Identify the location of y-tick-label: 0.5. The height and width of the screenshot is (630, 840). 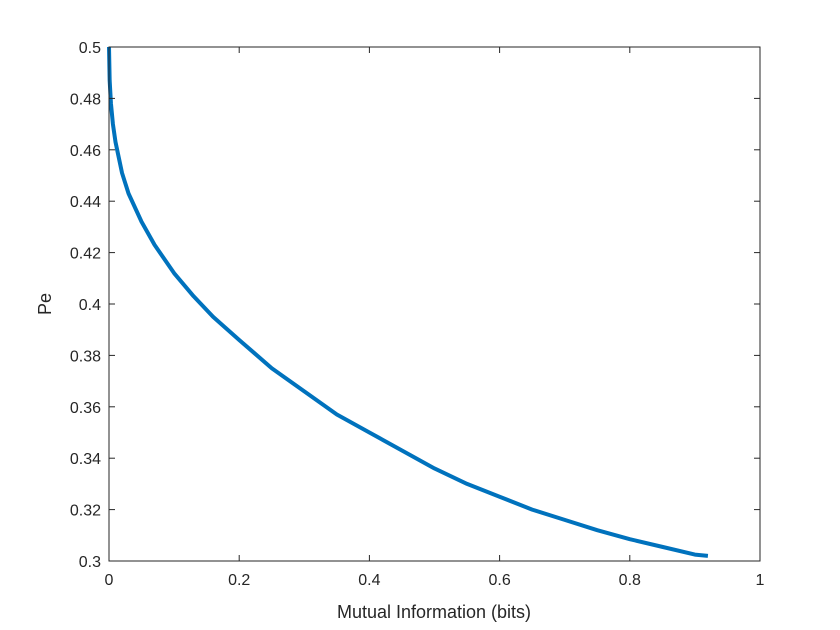
(90, 48).